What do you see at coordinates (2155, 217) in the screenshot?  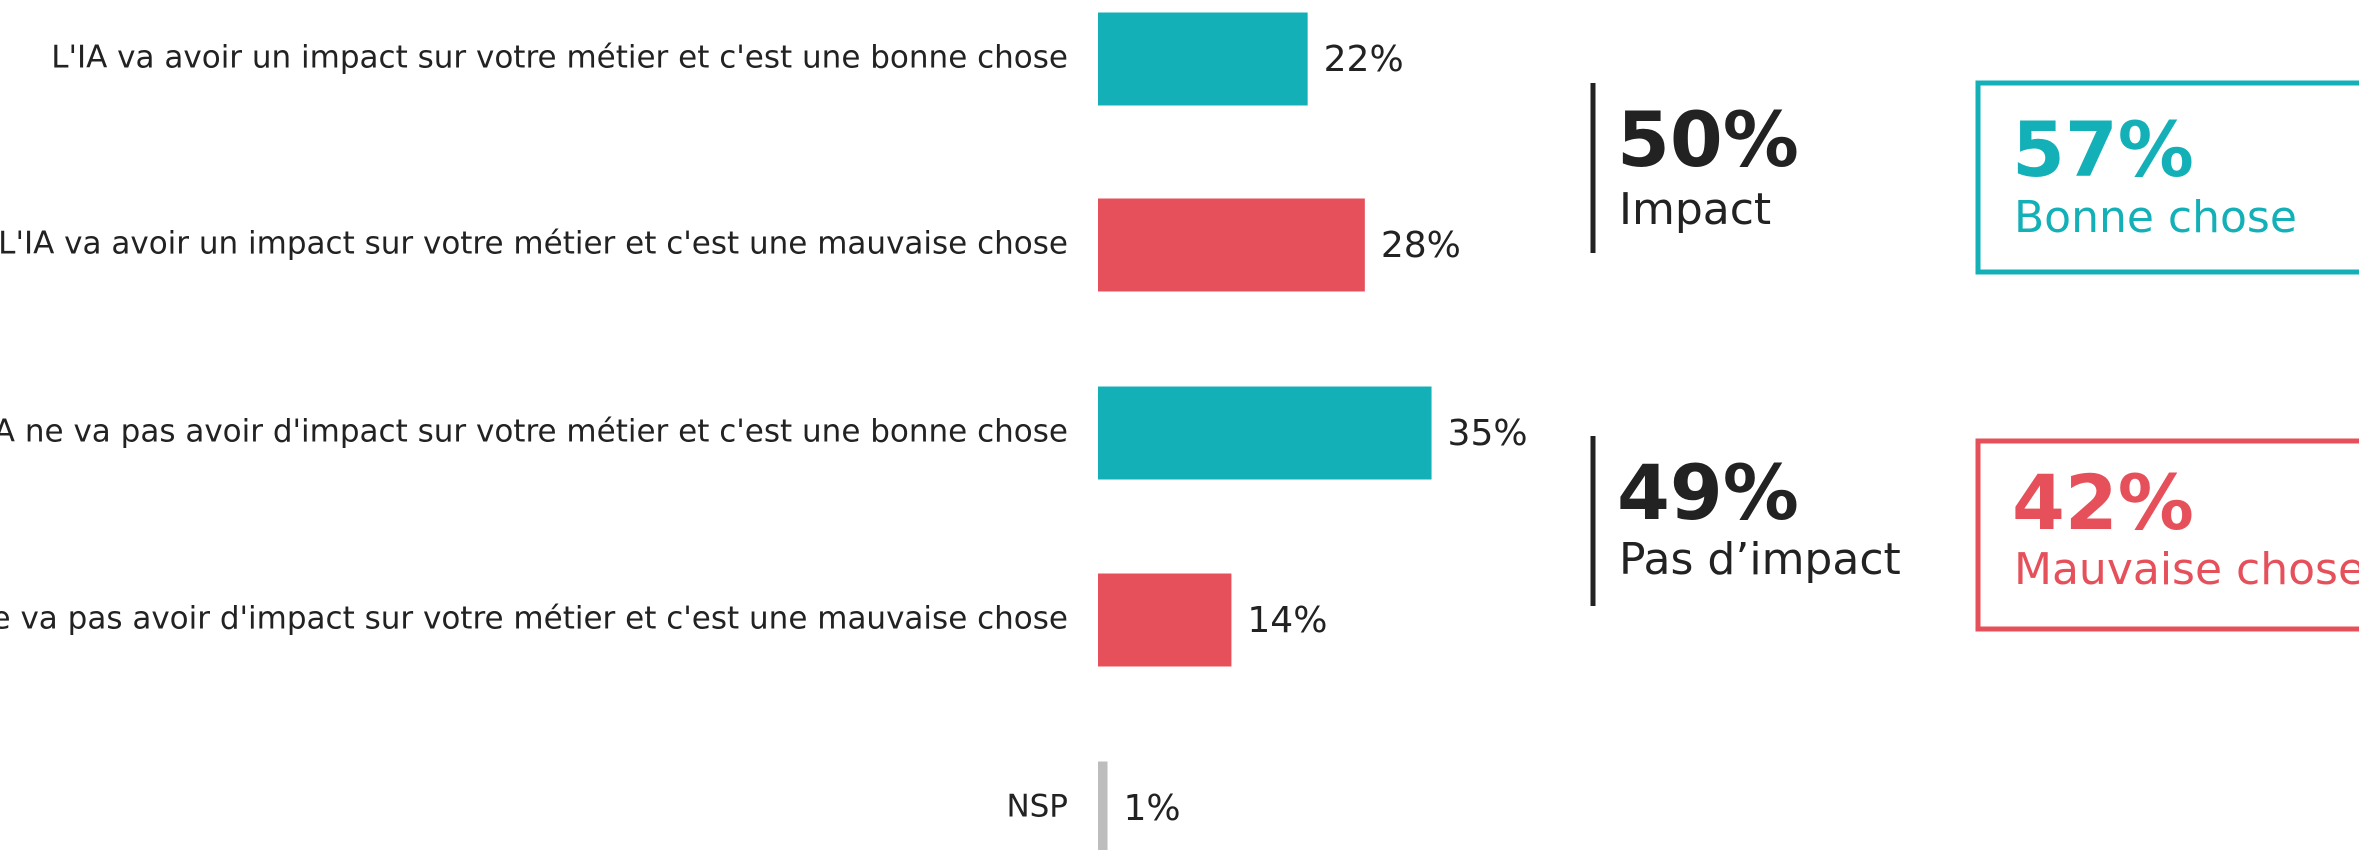 I see `box-label: Bonne chose` at bounding box center [2155, 217].